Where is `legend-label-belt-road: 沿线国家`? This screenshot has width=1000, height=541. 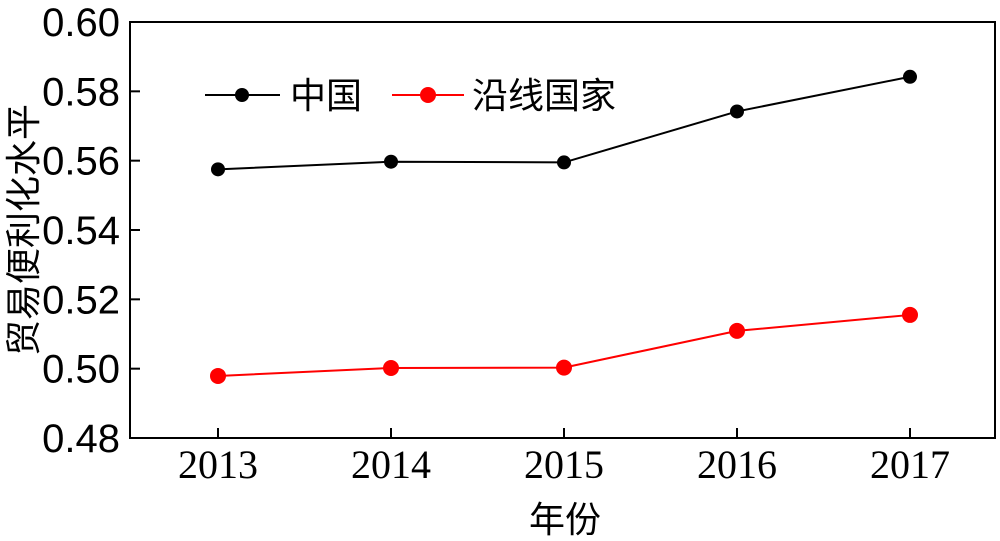 legend-label-belt-road: 沿线国家 is located at coordinates (544, 96).